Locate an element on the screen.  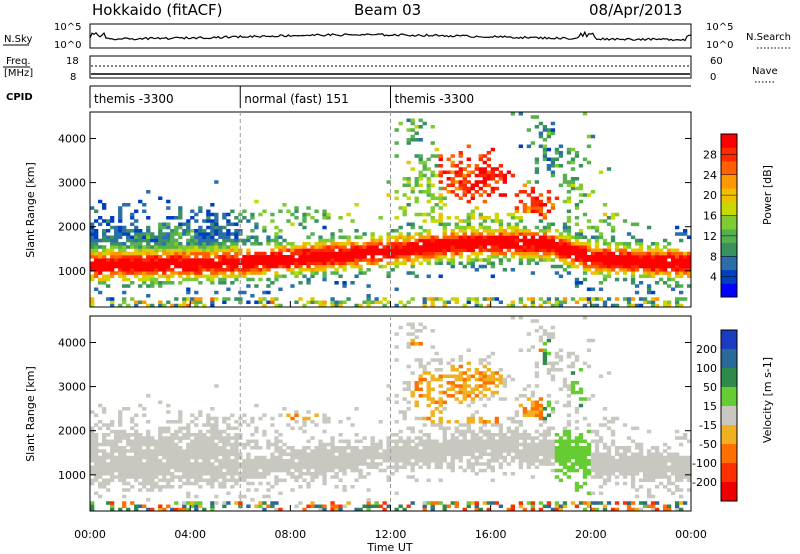
power-colorbar-tick: 28 is located at coordinates (710, 154).